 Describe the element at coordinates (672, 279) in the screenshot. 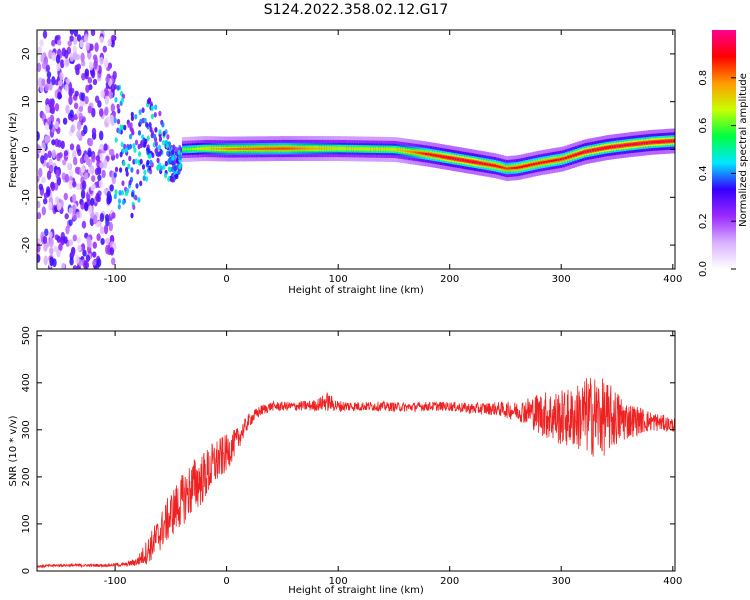

I see `spectrogram-xtick-label: 400` at that location.